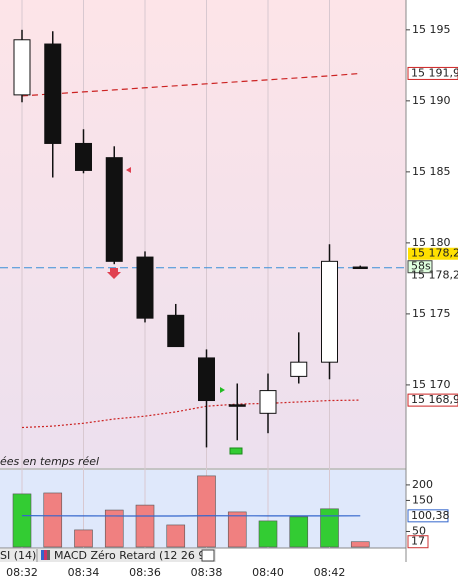 Image resolution: width=458 pixels, height=577 pixels. I want to click on value-label: 17, so click(418, 541).